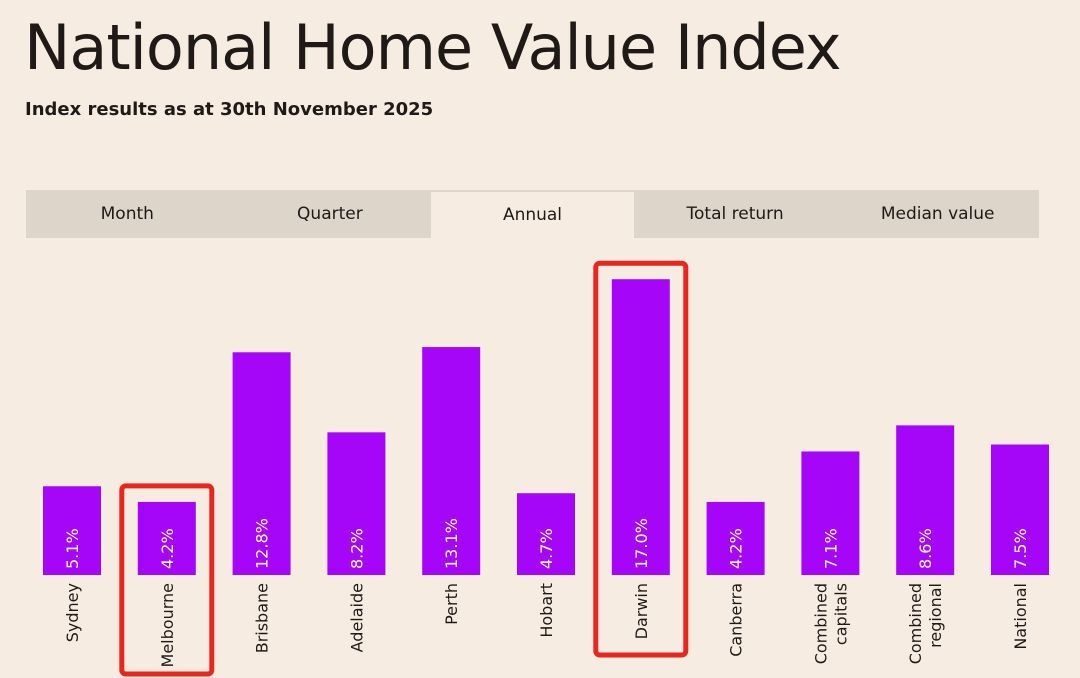  Describe the element at coordinates (356, 548) in the screenshot. I see `bar-value-label-adelaide: 8.2%` at that location.